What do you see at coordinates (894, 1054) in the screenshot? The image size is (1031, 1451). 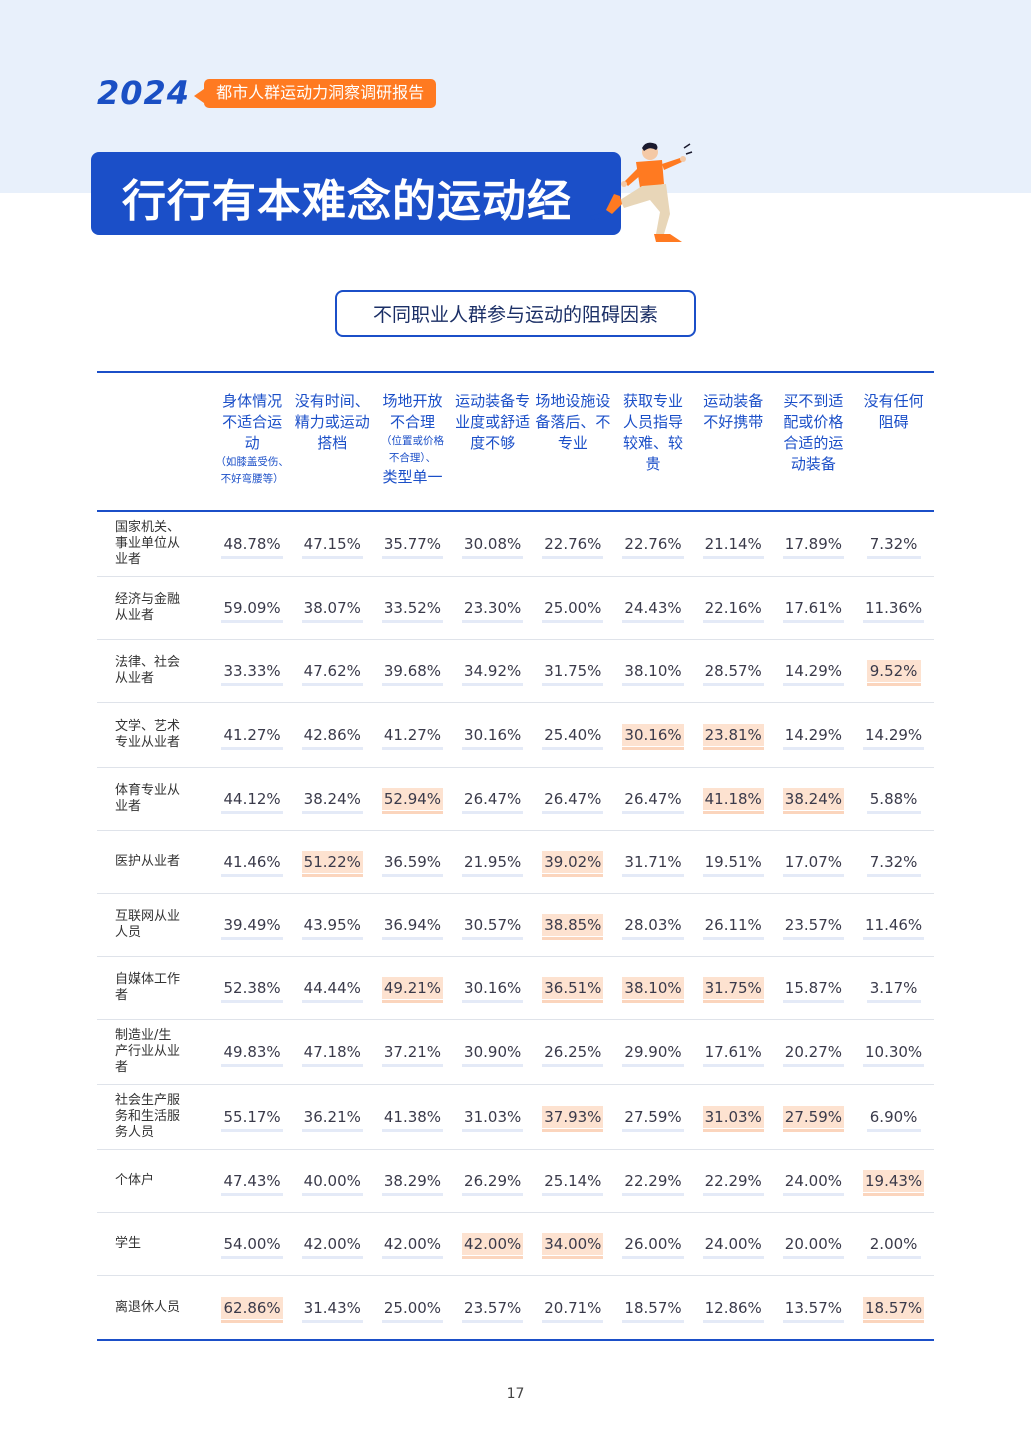 I see `table-cell: 10.30%` at bounding box center [894, 1054].